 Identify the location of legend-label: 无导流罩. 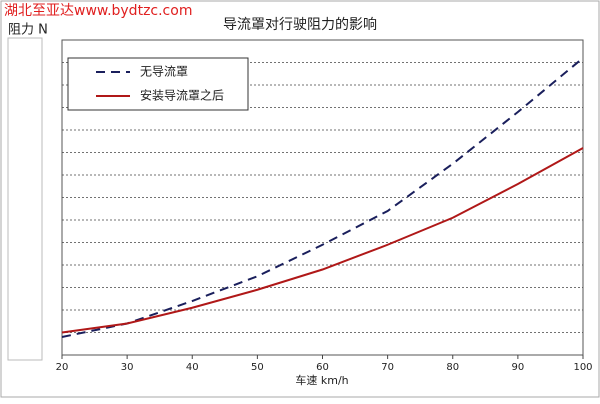
(164, 72).